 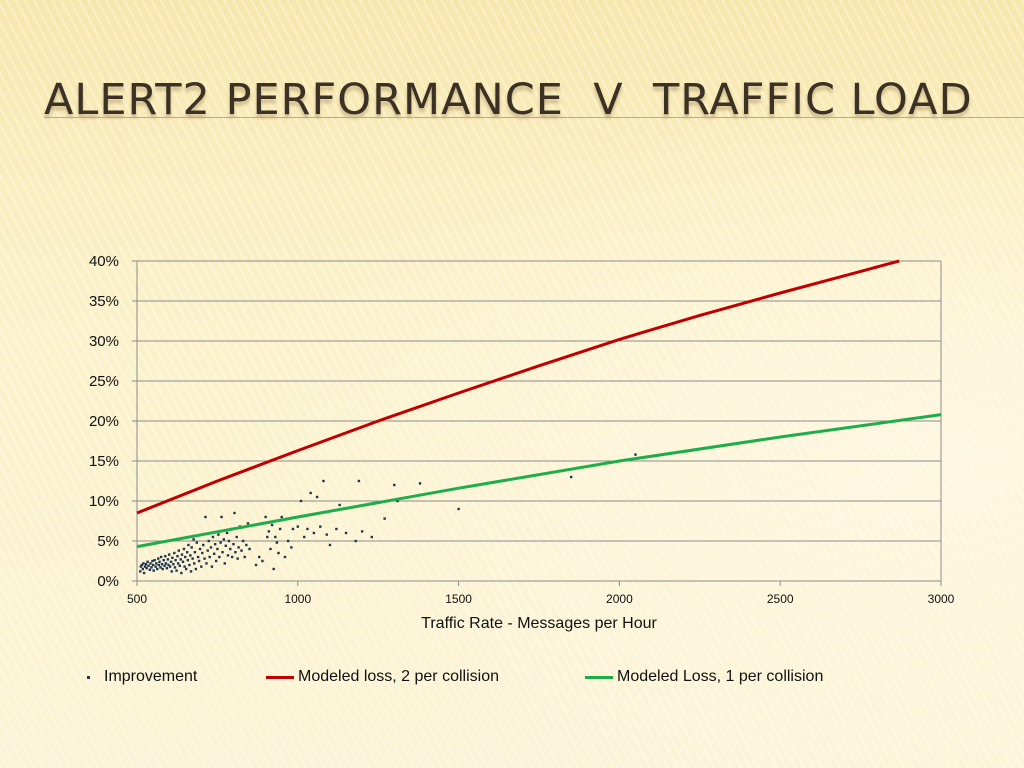 I want to click on legend-label-improvement: Improvement, so click(x=151, y=676).